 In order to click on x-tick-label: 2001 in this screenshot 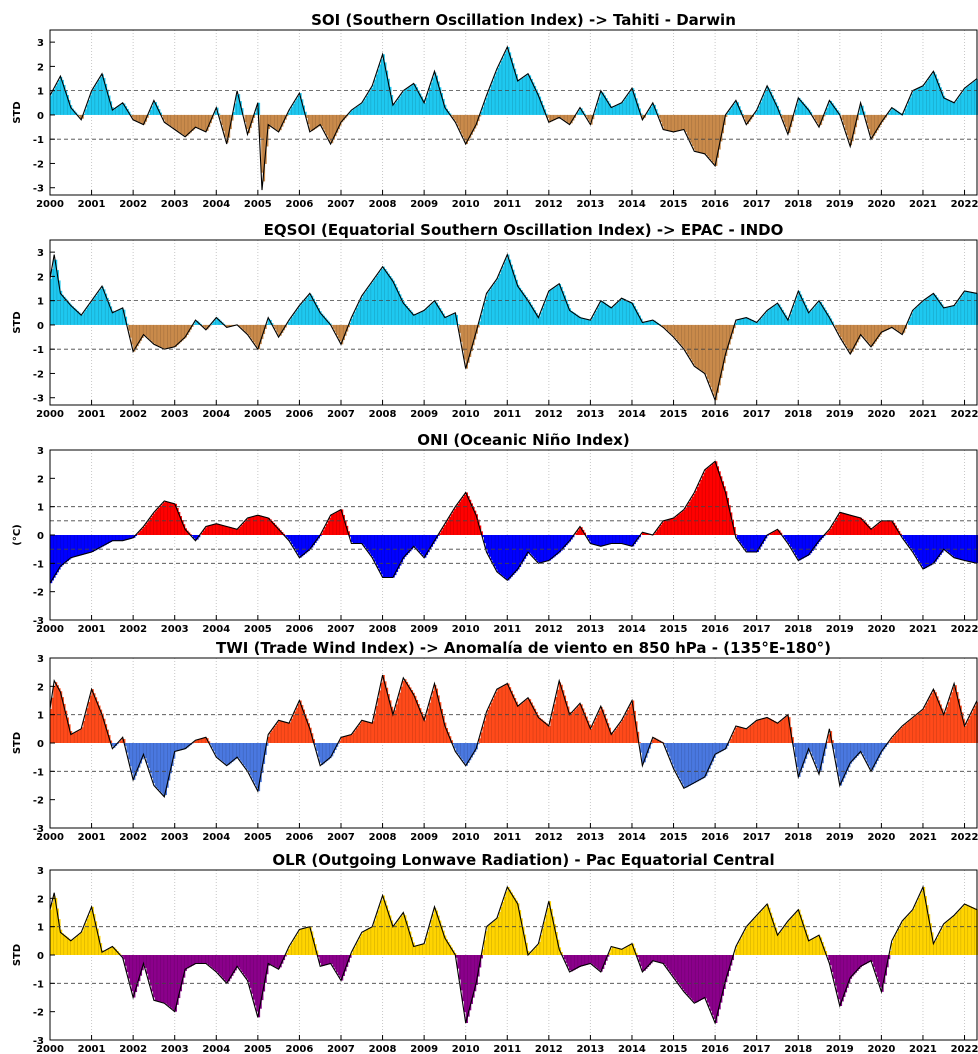, I will do `click(92, 837)`.